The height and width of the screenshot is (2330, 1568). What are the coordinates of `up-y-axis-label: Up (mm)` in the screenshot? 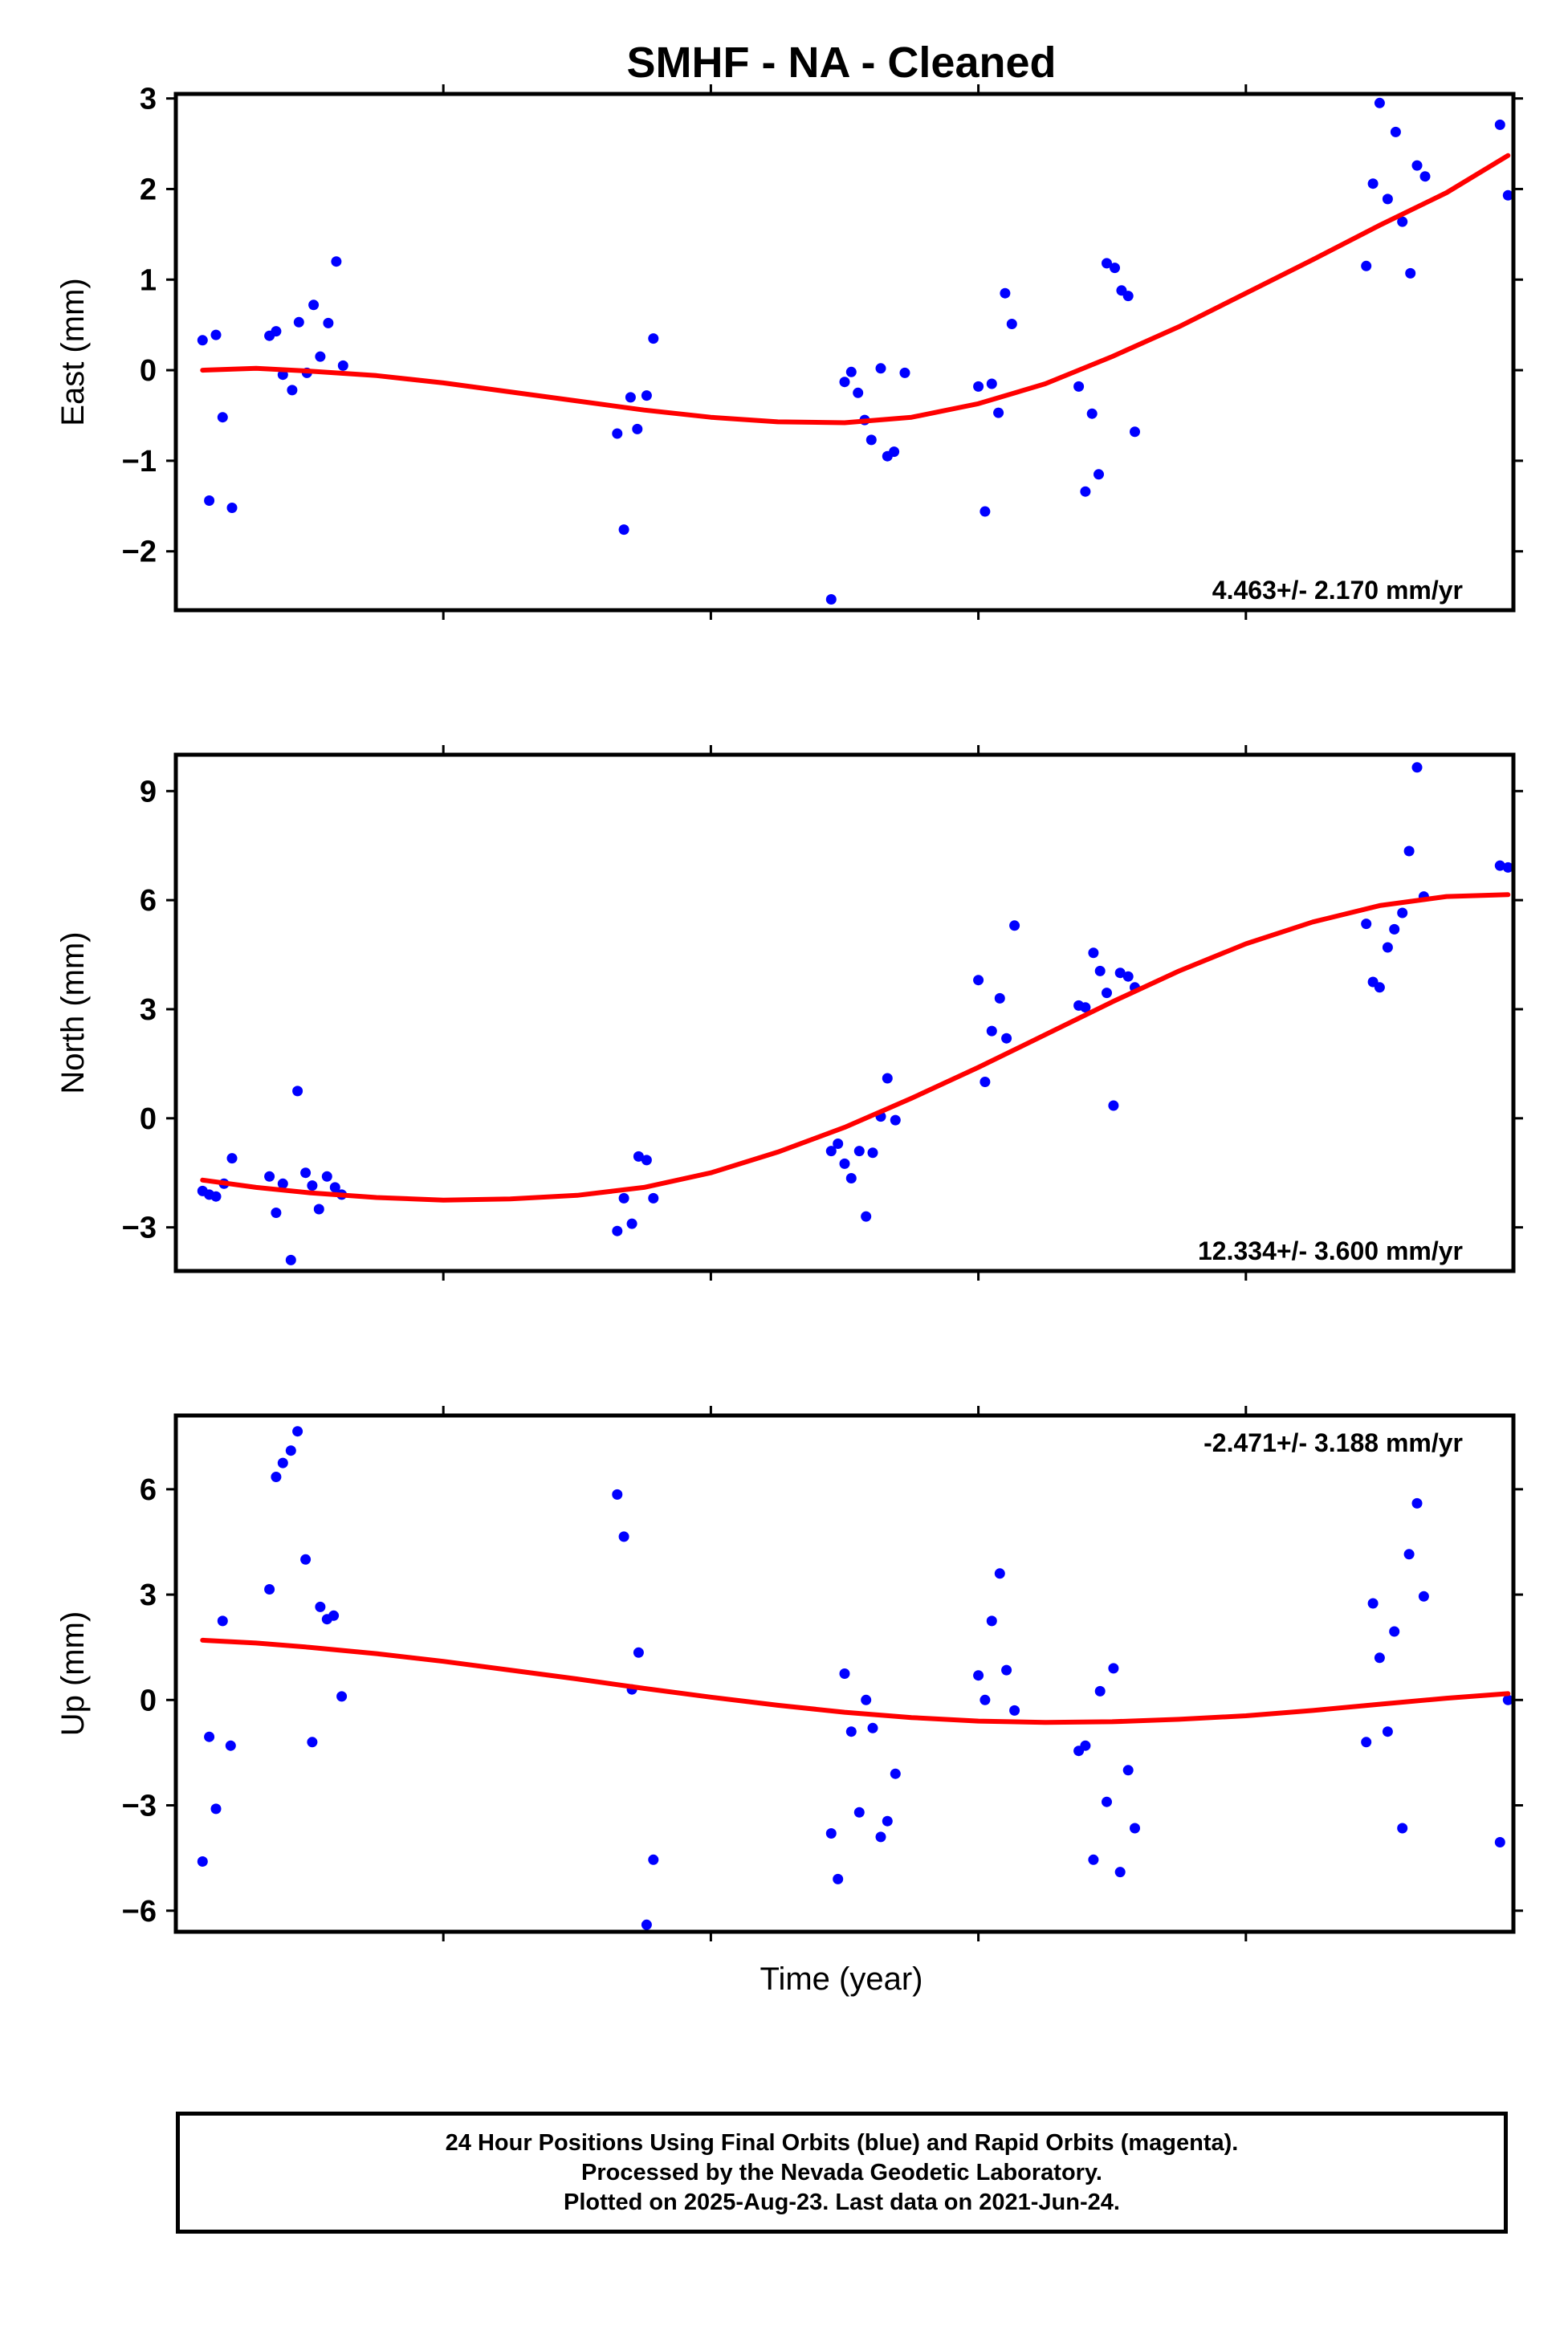 It's located at (73, 1674).